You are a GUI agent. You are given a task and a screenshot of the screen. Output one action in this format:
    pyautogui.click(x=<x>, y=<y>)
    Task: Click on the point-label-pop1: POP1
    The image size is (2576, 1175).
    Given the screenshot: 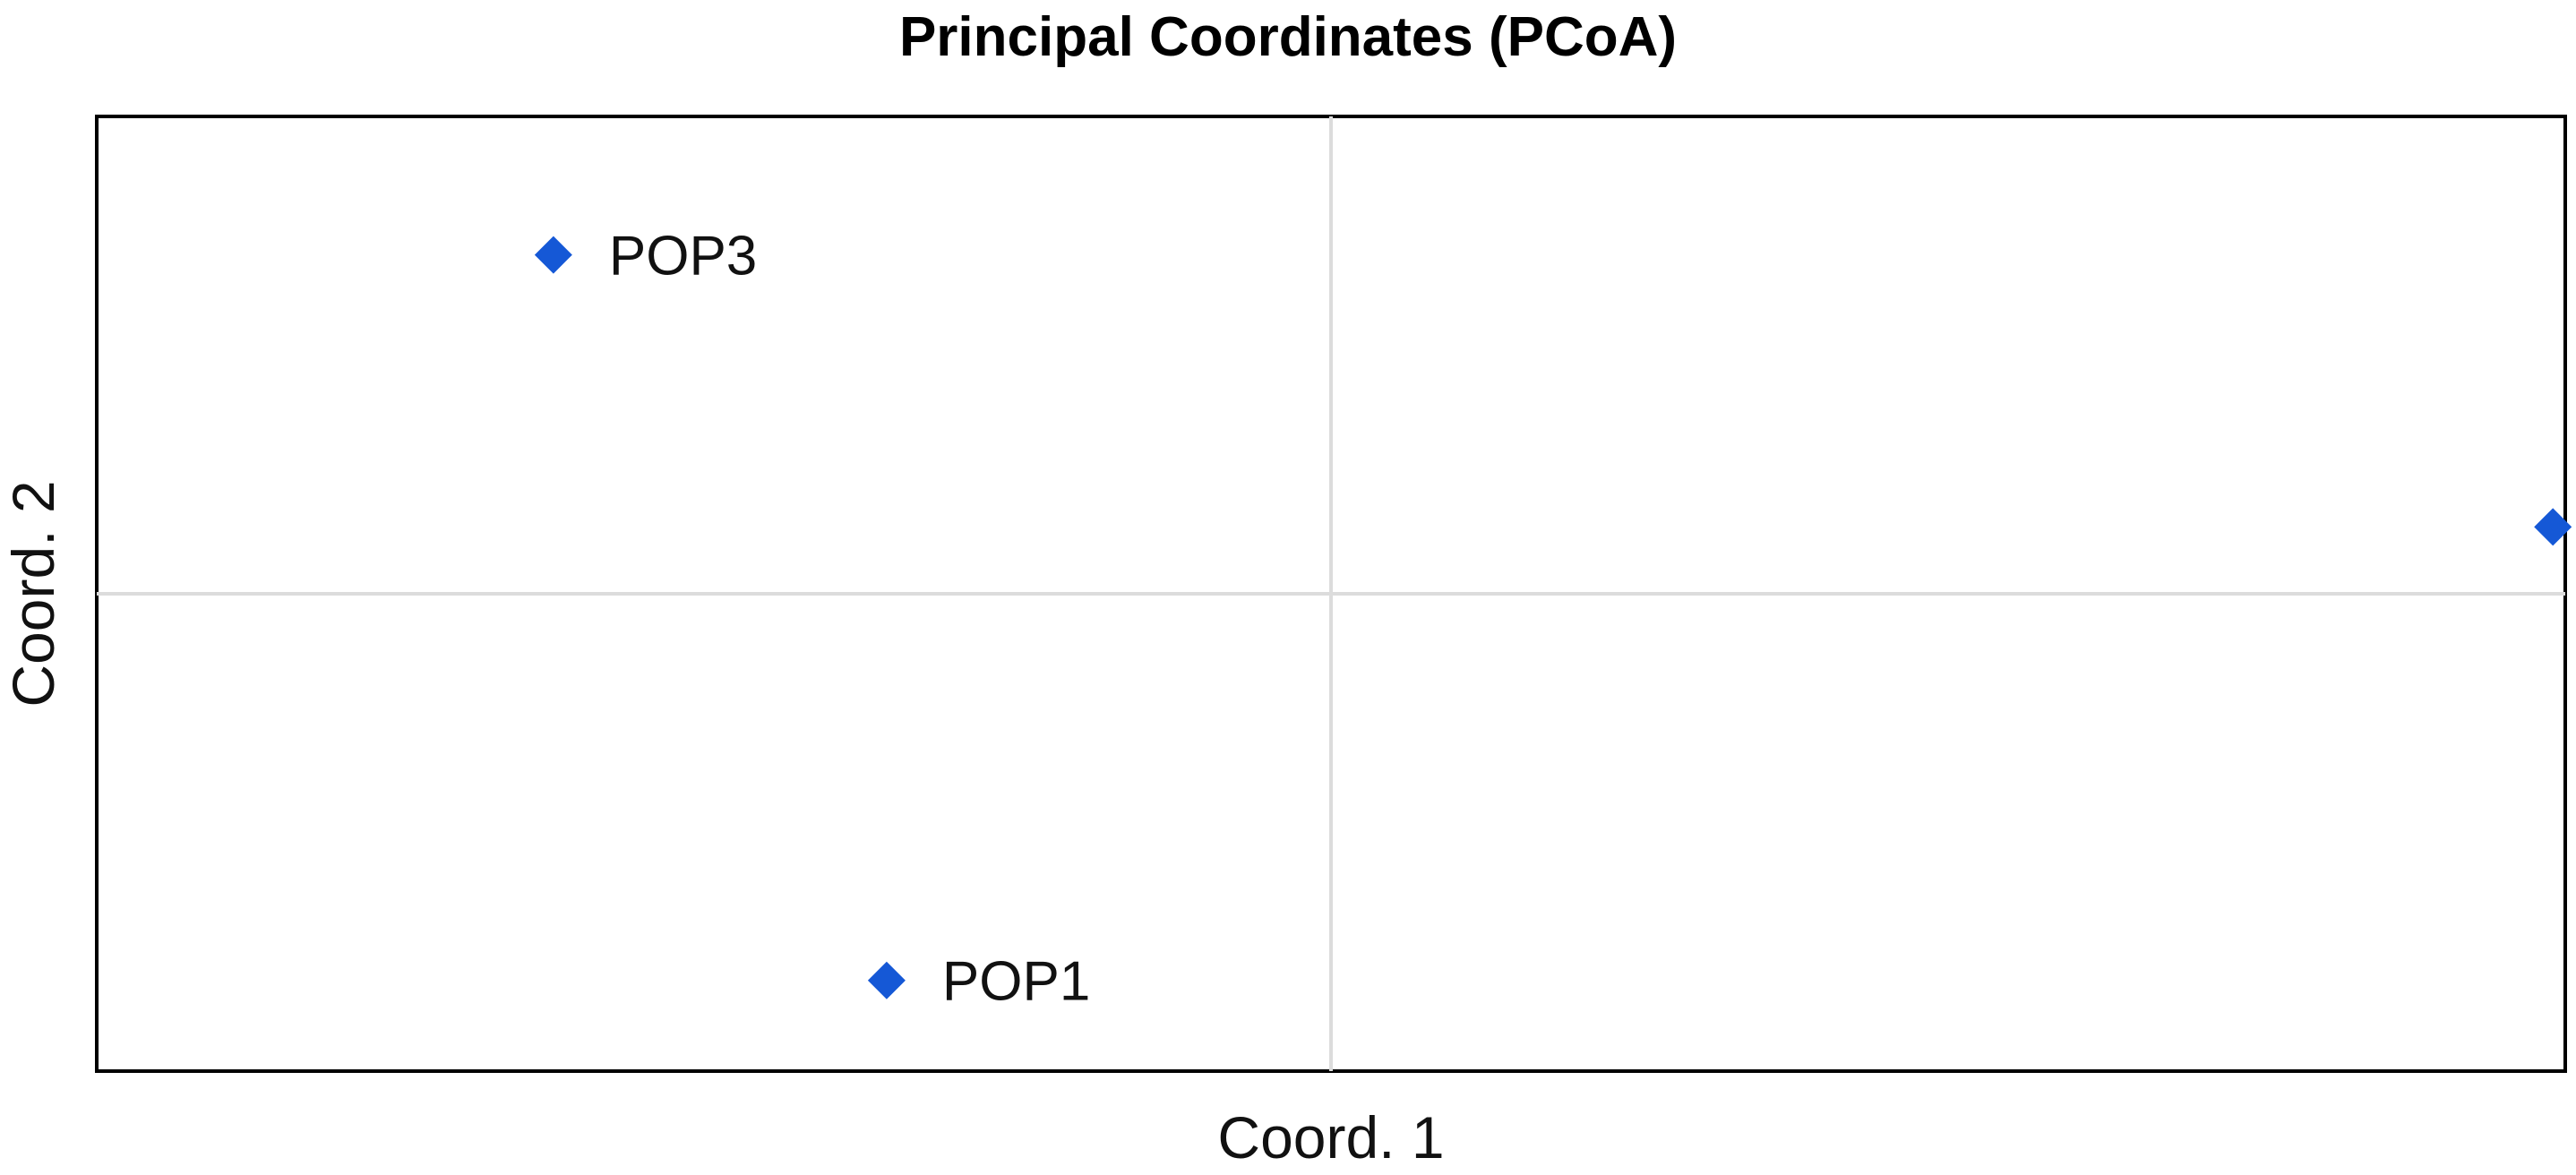 What is the action you would take?
    pyautogui.click(x=1016, y=982)
    